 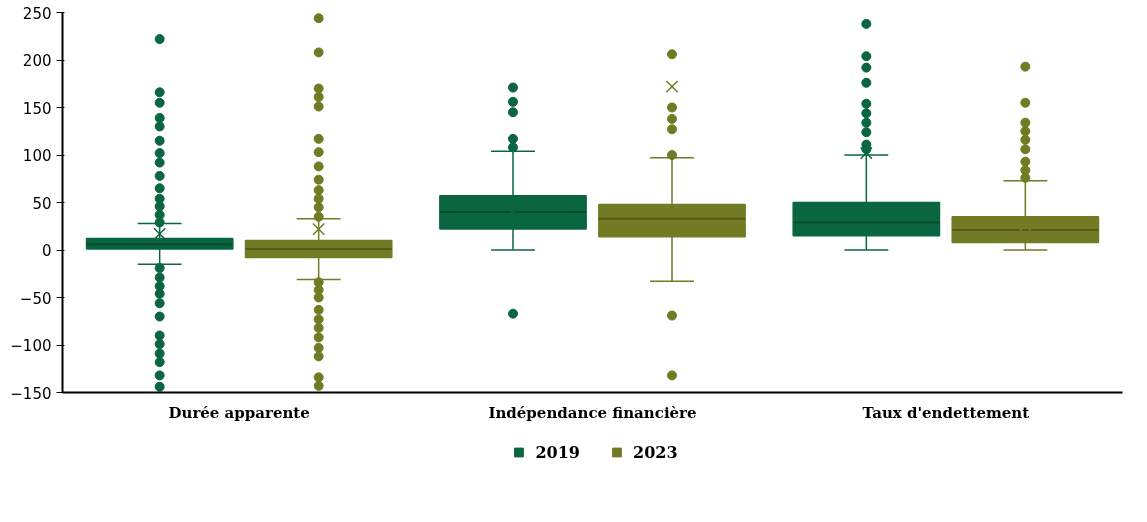 I want to click on y-tick-label: −100, so click(x=31, y=346).